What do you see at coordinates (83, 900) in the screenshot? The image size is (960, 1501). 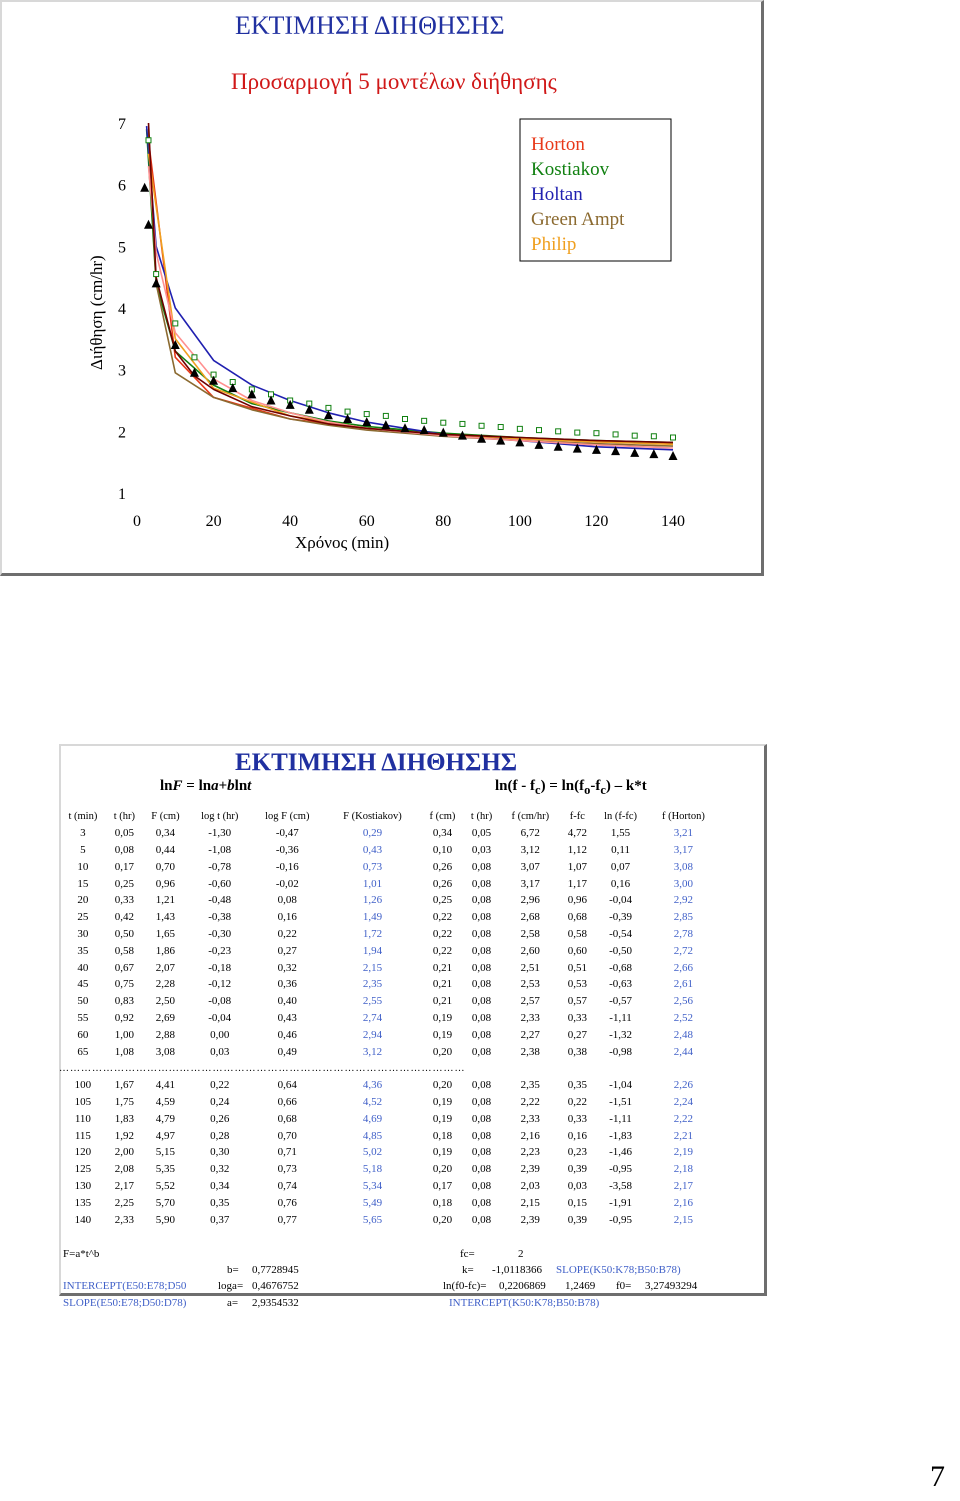 I see `table-cell: 20` at bounding box center [83, 900].